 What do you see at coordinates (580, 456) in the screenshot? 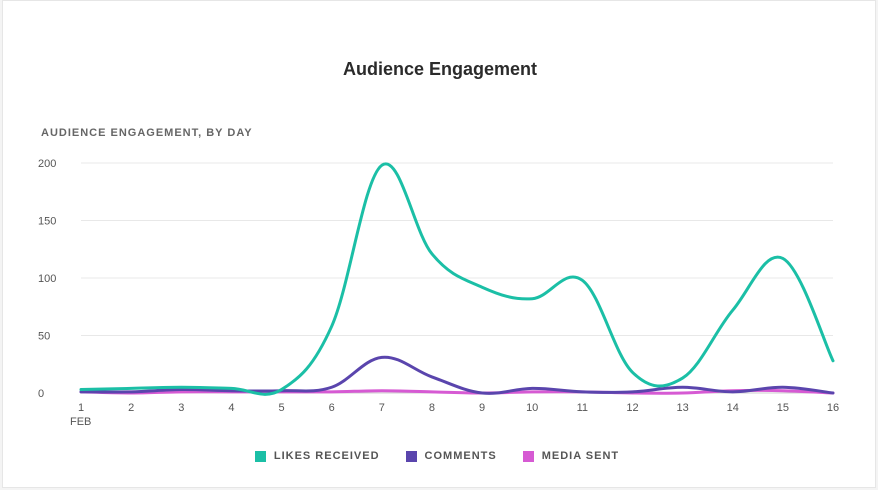
I see `legend-label: MEDIA SENT` at bounding box center [580, 456].